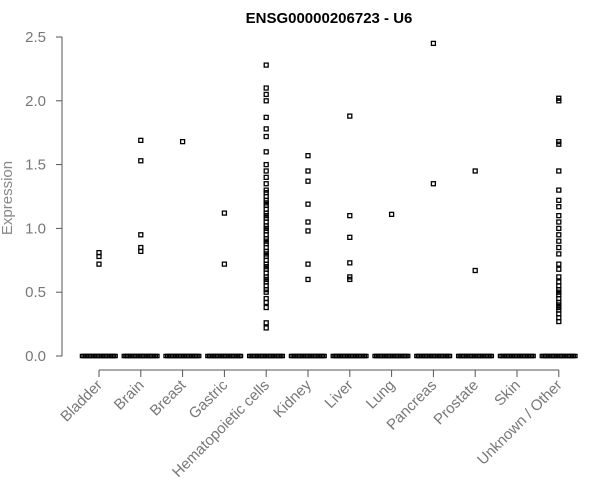 The height and width of the screenshot is (500, 600). I want to click on y-tick-label: 1.0, so click(35, 228).